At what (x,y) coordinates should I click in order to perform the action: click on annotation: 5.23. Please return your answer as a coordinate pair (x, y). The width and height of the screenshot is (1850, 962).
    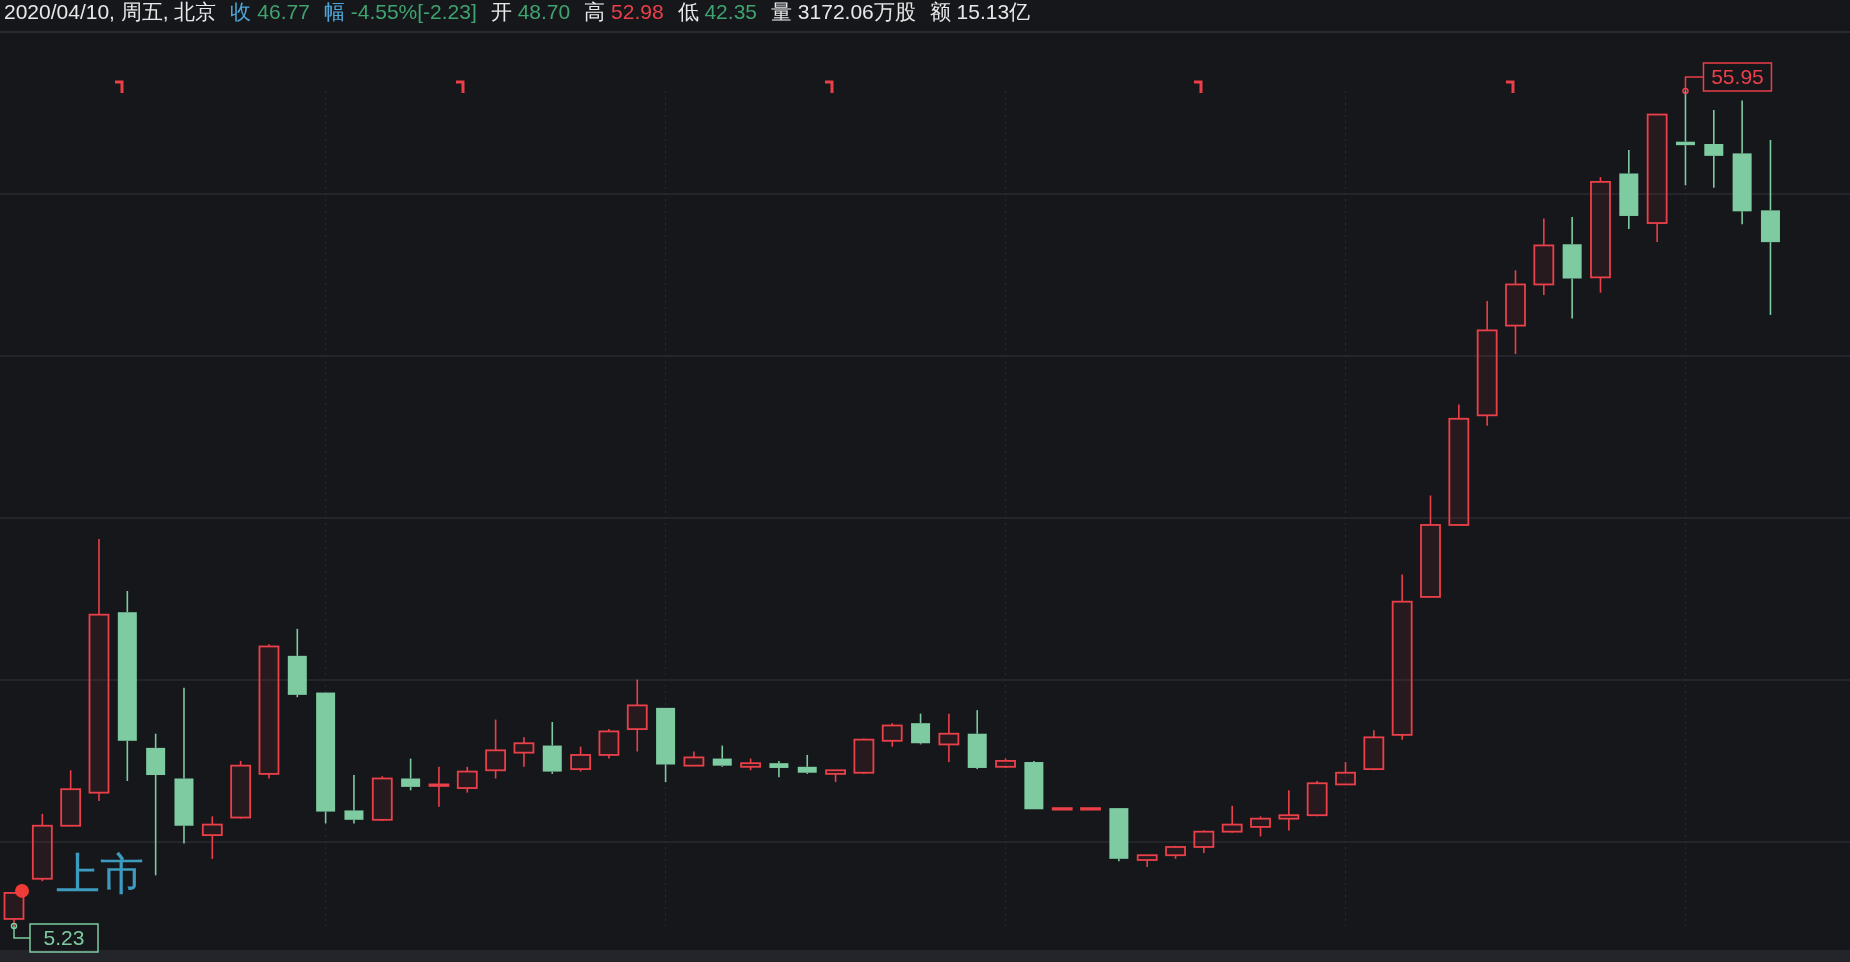
    Looking at the image, I should click on (64, 937).